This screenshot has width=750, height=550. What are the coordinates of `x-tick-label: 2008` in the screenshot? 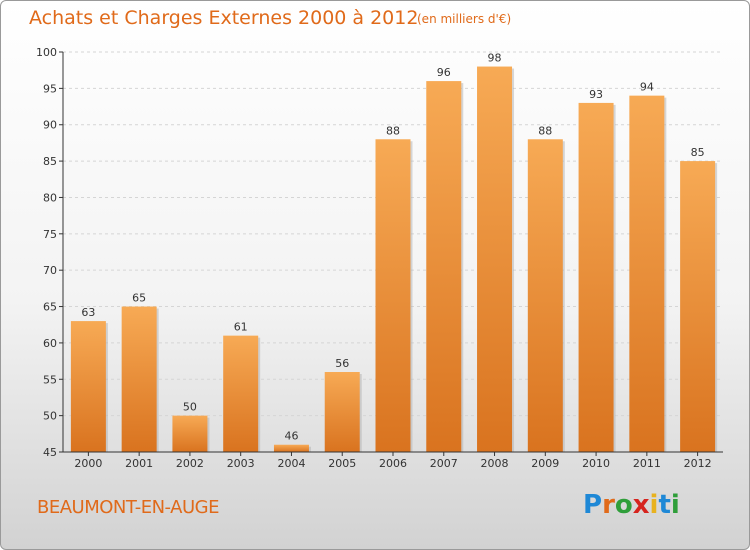 It's located at (495, 463).